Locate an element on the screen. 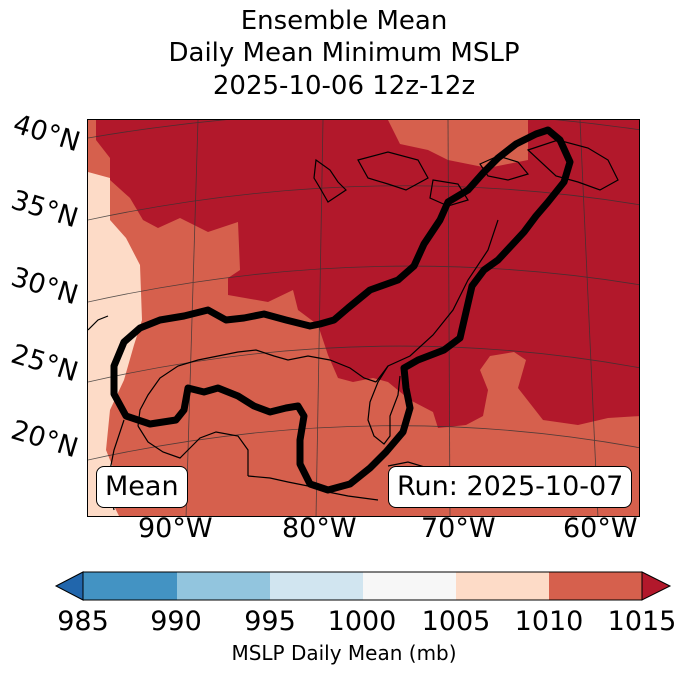 The height and width of the screenshot is (674, 688). lon-label-90w: 90°W is located at coordinates (175, 528).